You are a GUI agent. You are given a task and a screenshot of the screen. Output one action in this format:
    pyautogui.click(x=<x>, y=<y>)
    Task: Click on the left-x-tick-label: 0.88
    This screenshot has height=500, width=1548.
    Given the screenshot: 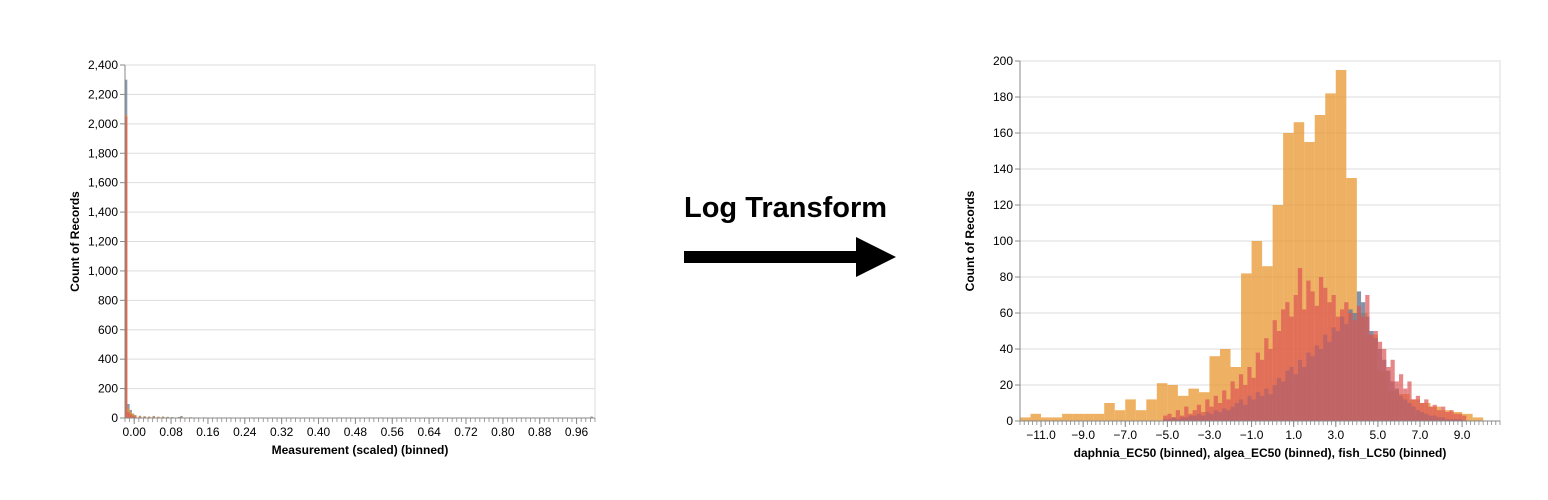 What is the action you would take?
    pyautogui.click(x=540, y=432)
    